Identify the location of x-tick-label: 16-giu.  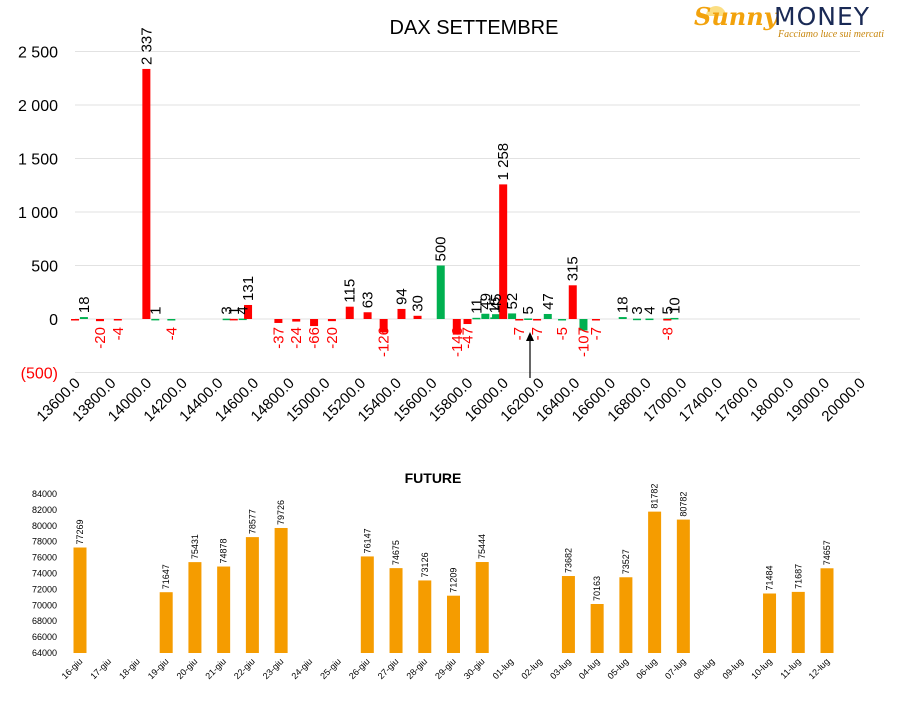
(72, 668).